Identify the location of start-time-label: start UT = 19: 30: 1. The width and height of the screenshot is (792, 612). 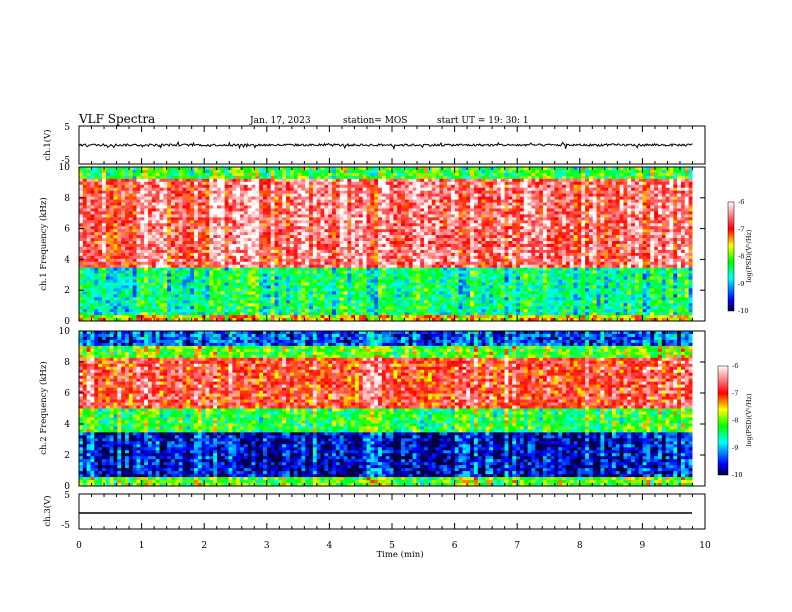
(483, 121).